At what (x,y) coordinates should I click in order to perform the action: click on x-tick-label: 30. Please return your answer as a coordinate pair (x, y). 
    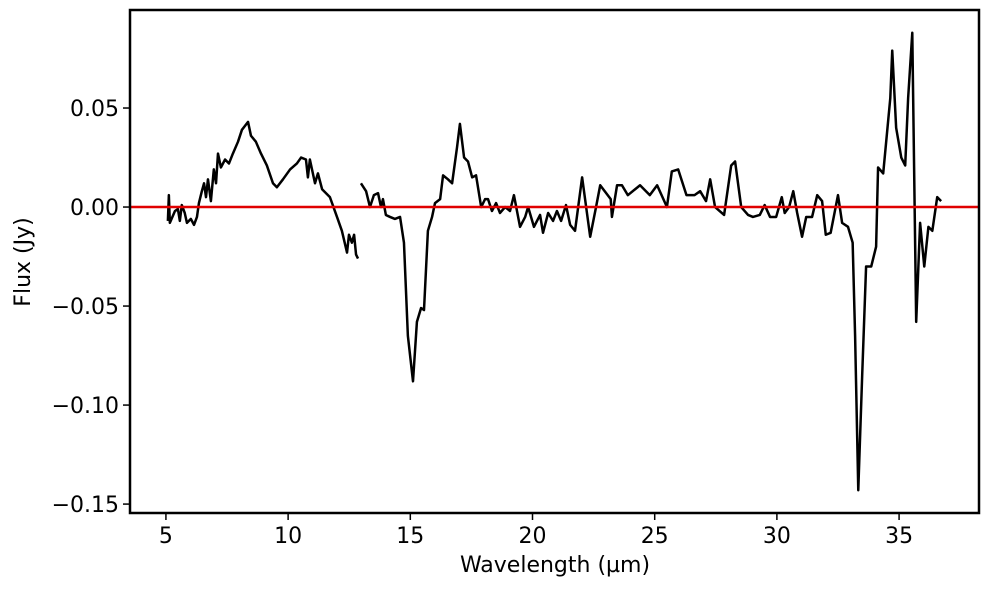
    Looking at the image, I should click on (777, 536).